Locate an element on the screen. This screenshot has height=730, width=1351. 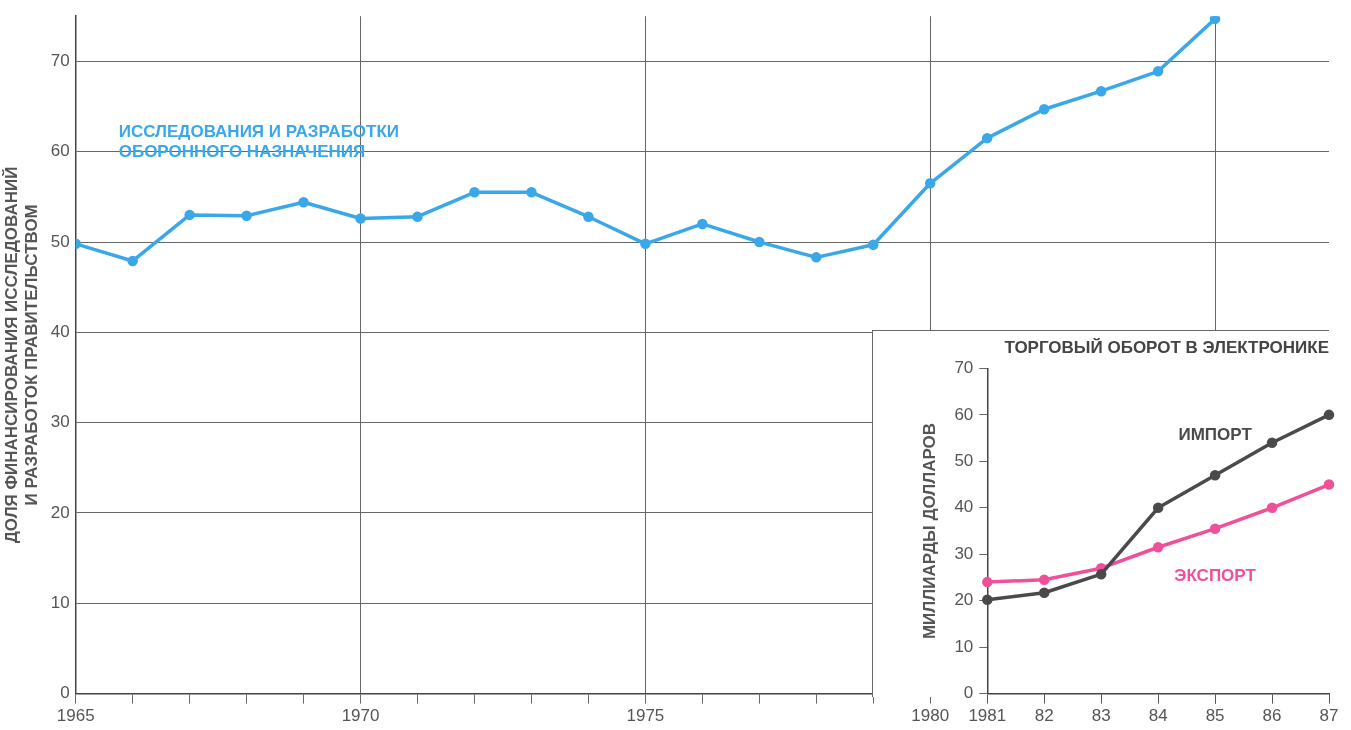
x-tick-label: 1980 is located at coordinates (930, 716).